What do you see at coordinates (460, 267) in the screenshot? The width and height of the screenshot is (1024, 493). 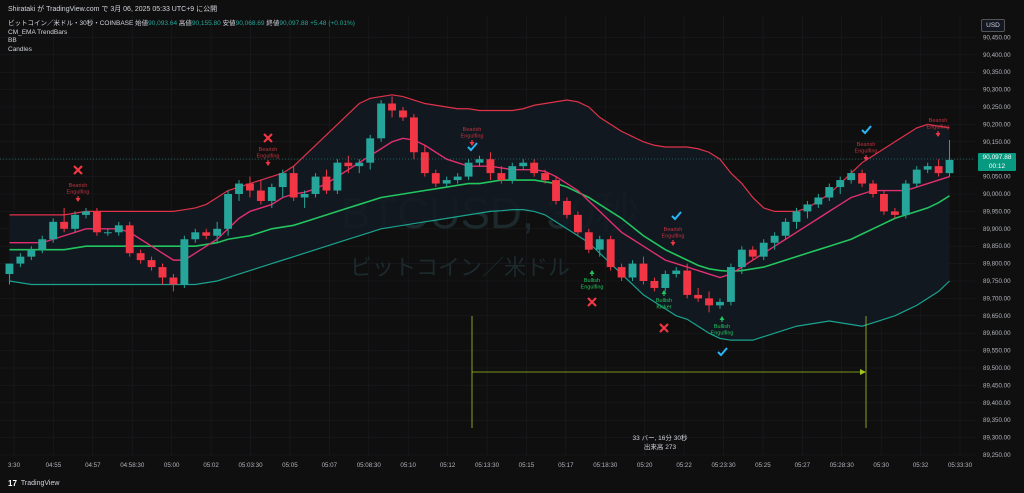 I see `watermark-subtitle: ビットコイン／米ドル` at bounding box center [460, 267].